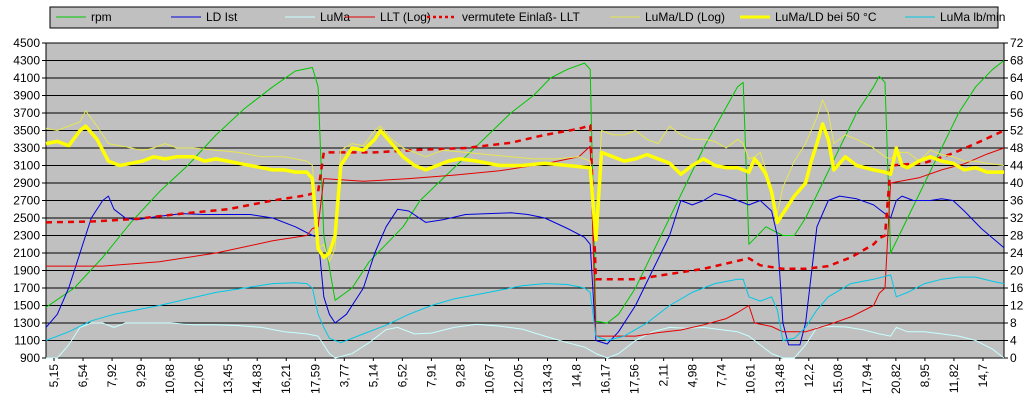  I want to click on x-tick-label-31: 11,82, so click(954, 378).